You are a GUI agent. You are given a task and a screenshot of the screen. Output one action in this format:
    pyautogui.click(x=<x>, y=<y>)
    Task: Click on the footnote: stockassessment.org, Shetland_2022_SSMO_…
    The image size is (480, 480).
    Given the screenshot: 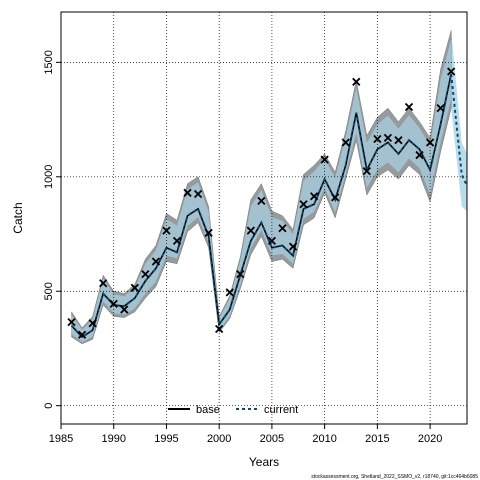 What is the action you would take?
    pyautogui.click(x=394, y=477)
    